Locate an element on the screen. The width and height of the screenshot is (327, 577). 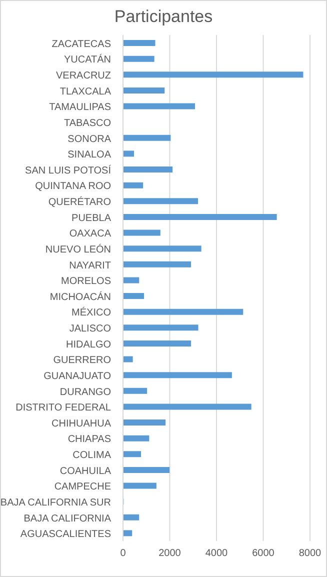
chart-title: Participantes is located at coordinates (163, 17).